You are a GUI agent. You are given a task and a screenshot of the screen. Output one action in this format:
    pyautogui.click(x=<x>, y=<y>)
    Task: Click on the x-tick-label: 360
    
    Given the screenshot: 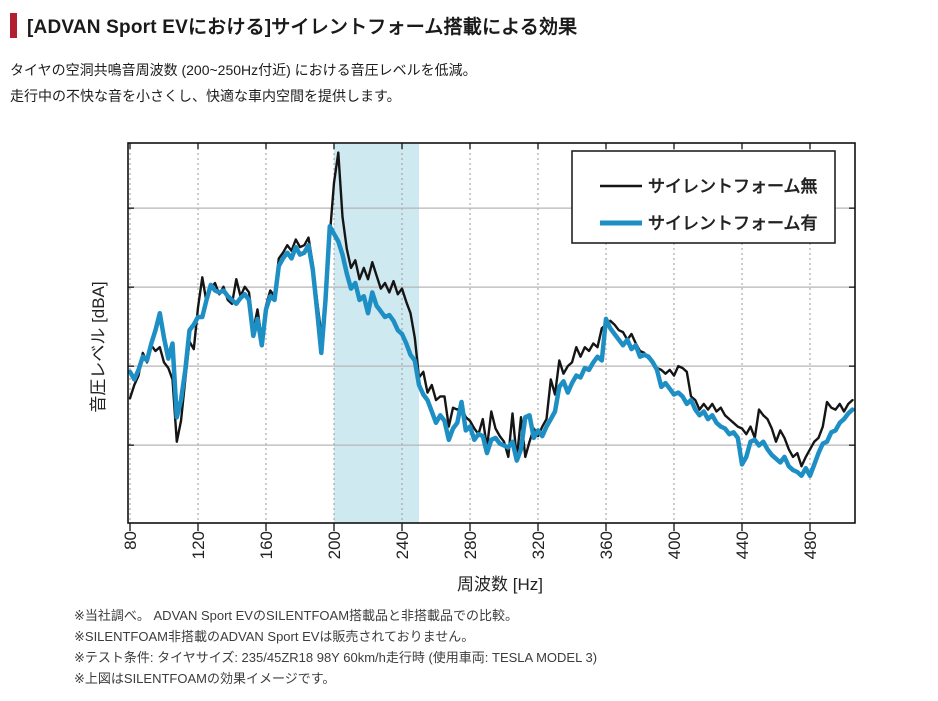 What is the action you would take?
    pyautogui.click(x=606, y=545)
    